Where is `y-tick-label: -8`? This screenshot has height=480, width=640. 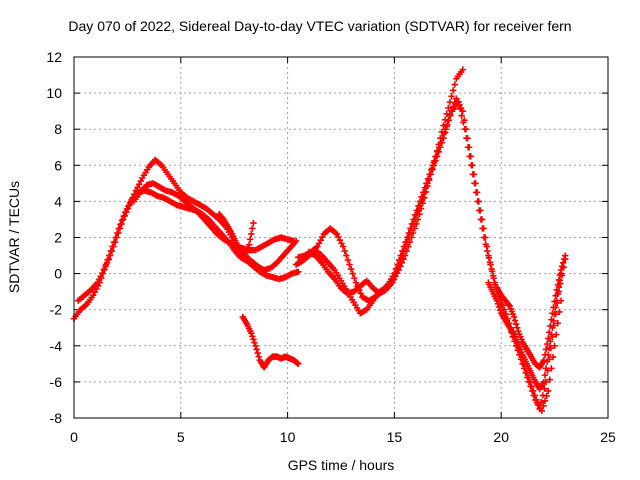
y-tick-label: -8 is located at coordinates (56, 418).